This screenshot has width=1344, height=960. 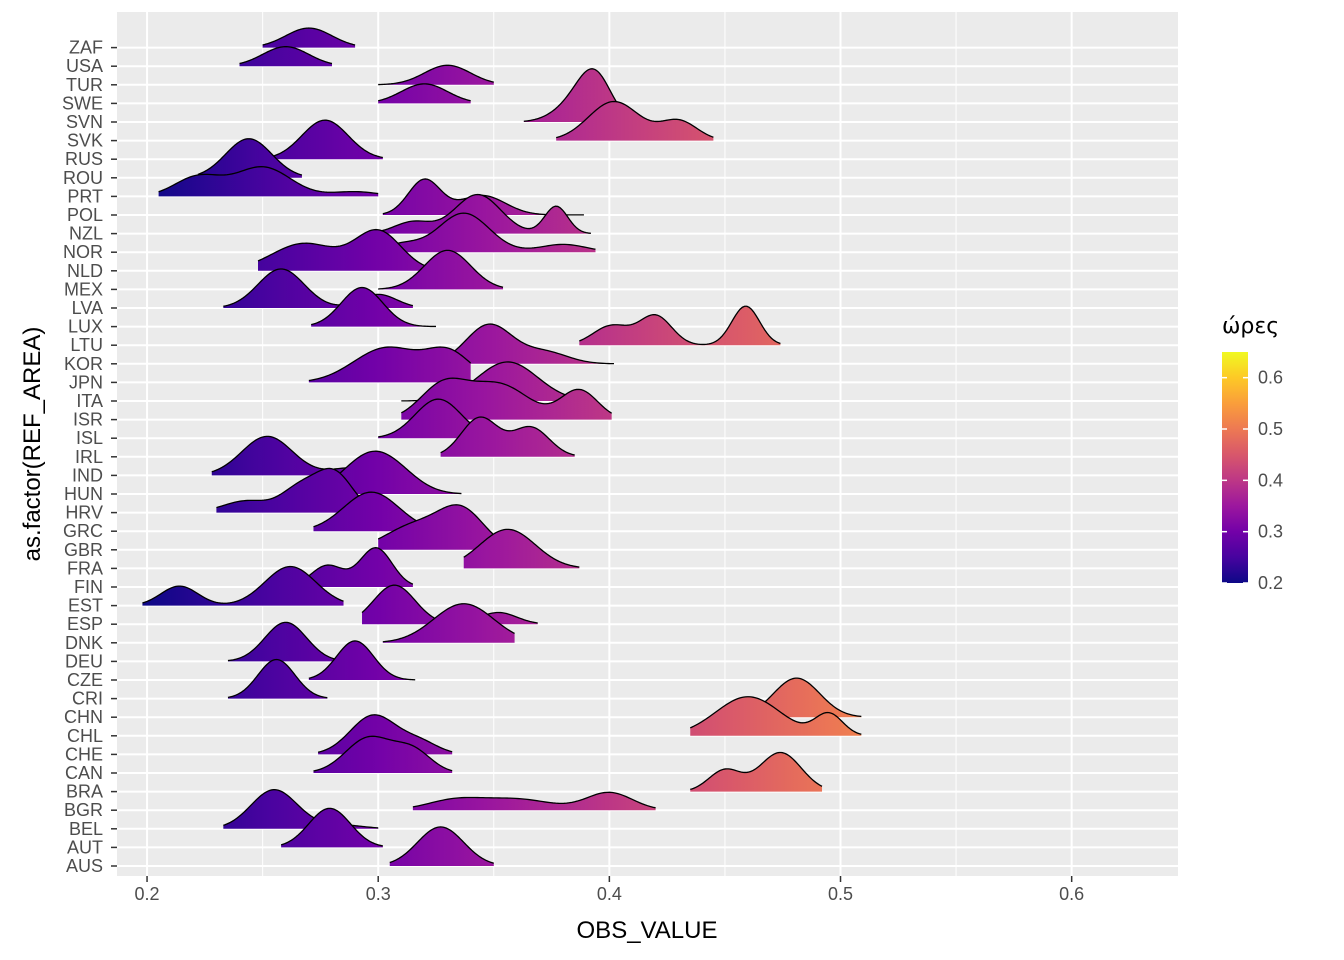 I want to click on y-tick-label: HUN, so click(x=83, y=494).